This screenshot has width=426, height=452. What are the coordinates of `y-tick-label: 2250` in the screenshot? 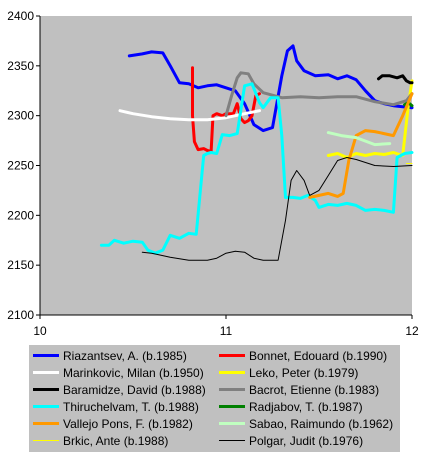 It's located at (20, 166).